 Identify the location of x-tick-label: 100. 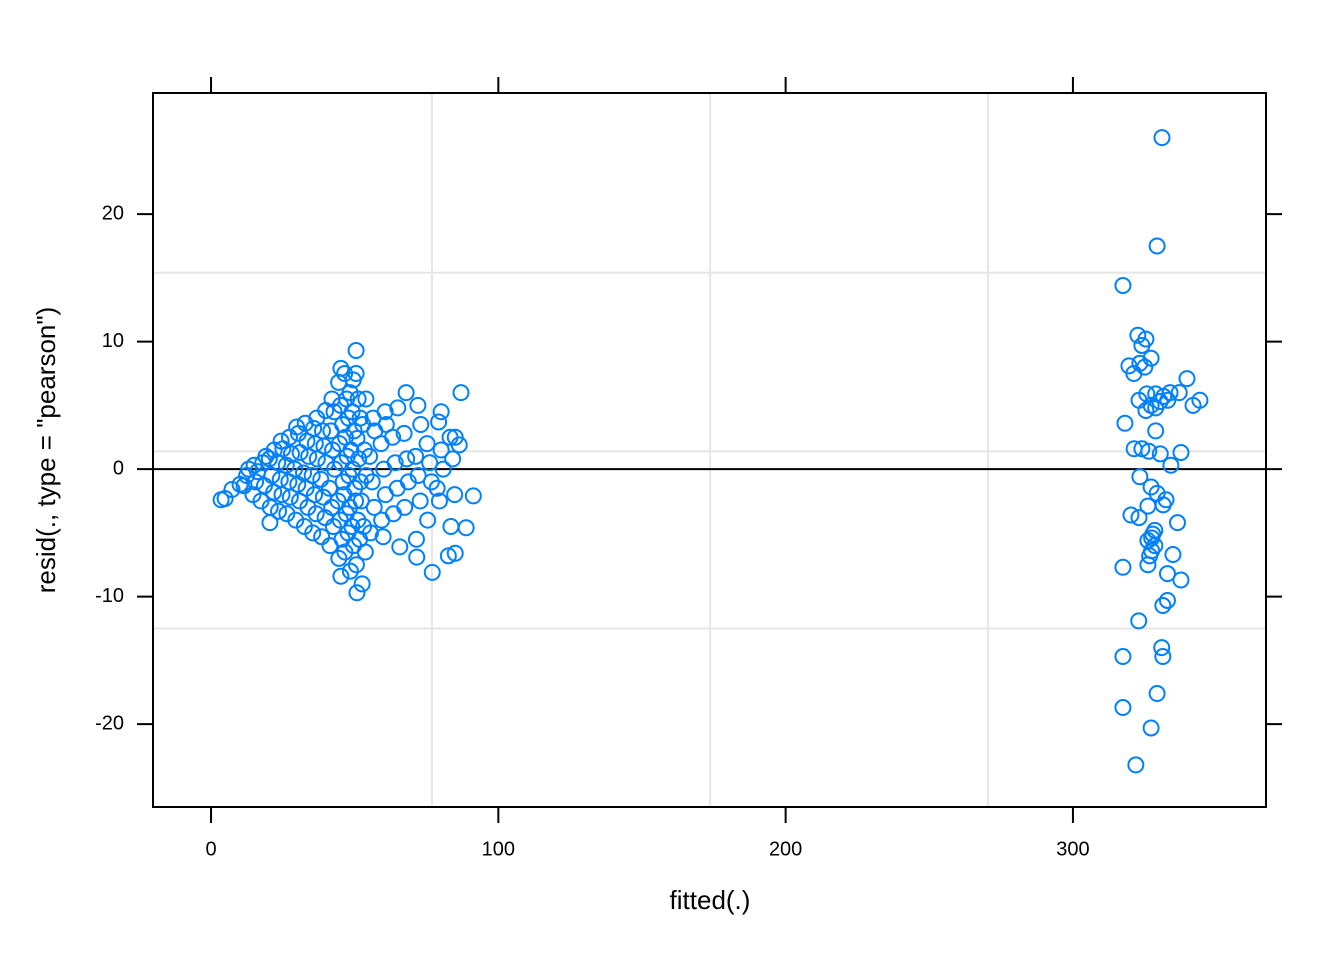
(498, 849).